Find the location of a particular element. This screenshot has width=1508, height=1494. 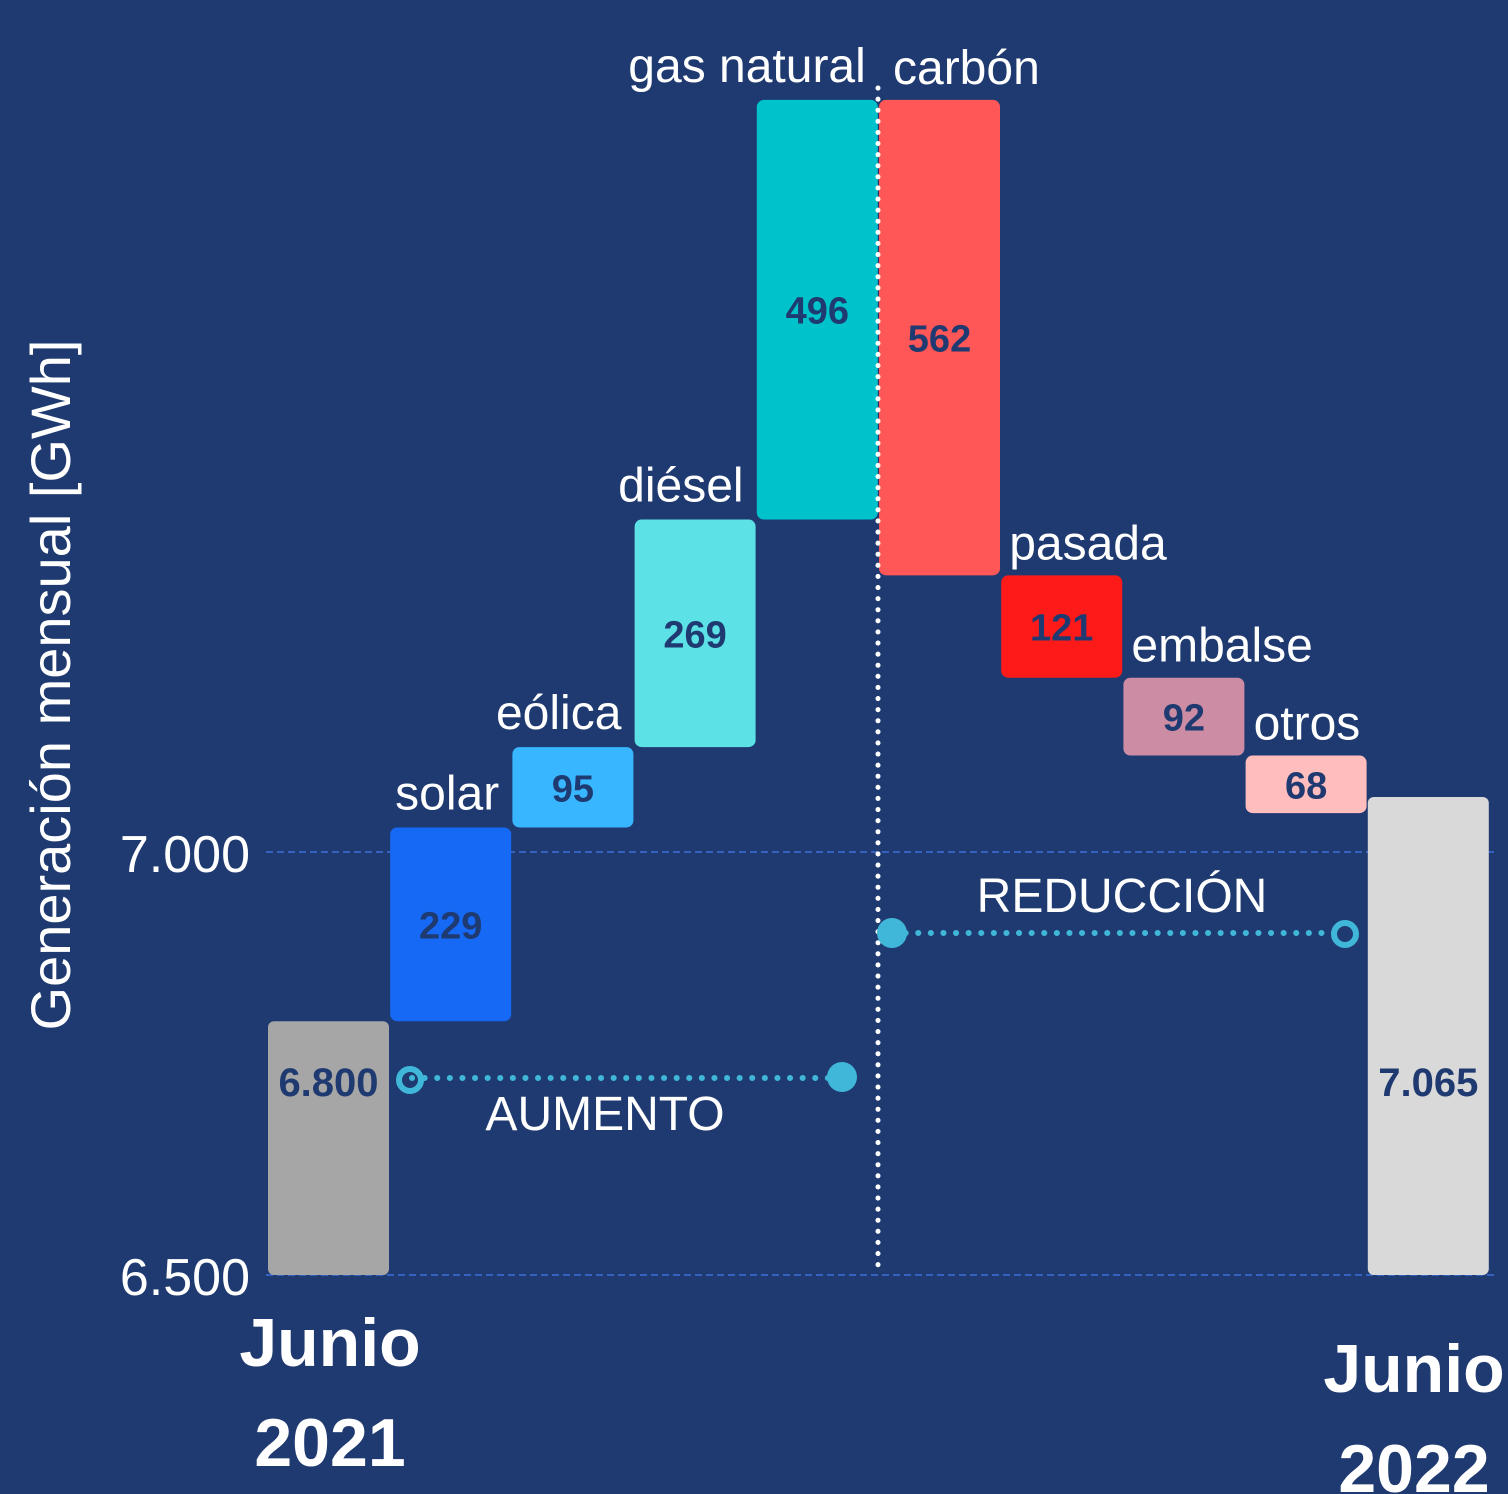

annotation-increase: AUMENTO is located at coordinates (604, 1114).